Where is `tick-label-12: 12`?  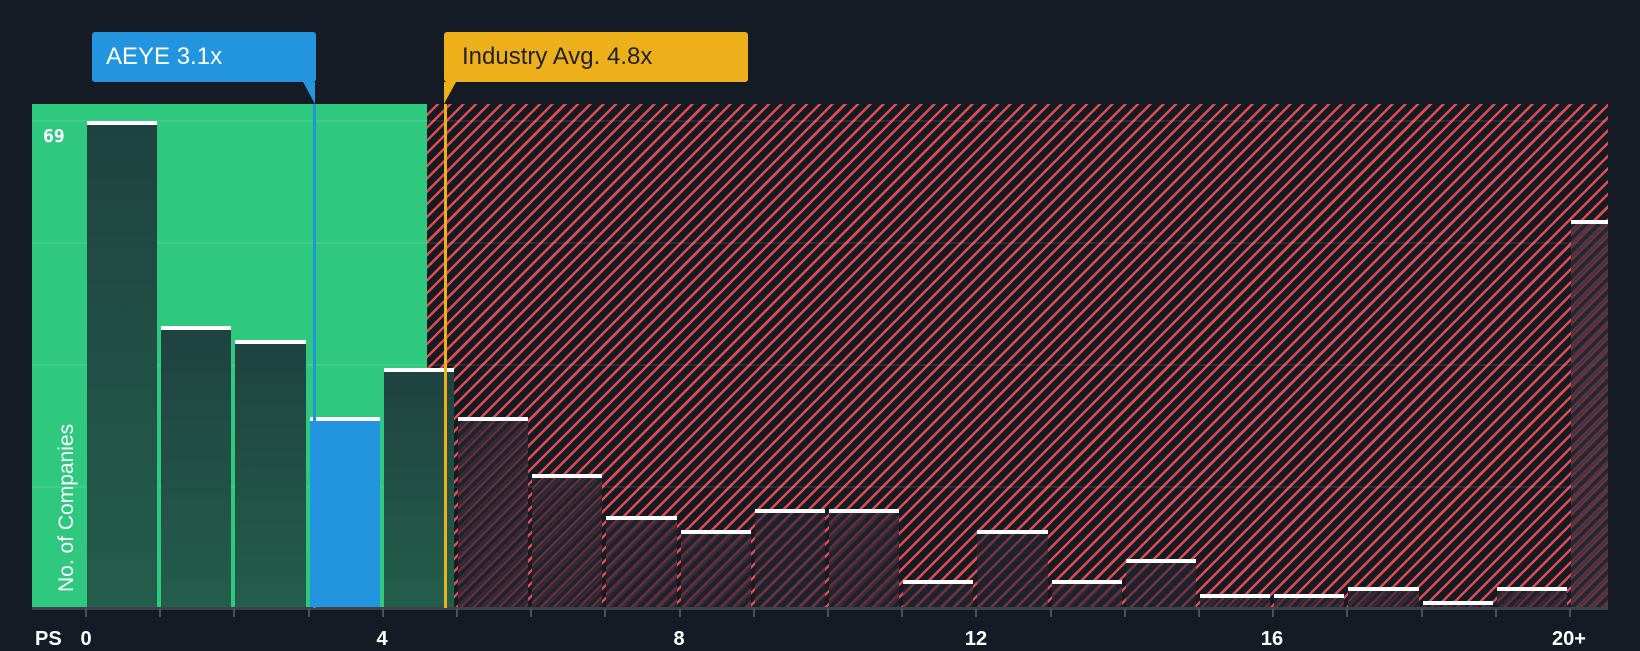
tick-label-12: 12 is located at coordinates (976, 639).